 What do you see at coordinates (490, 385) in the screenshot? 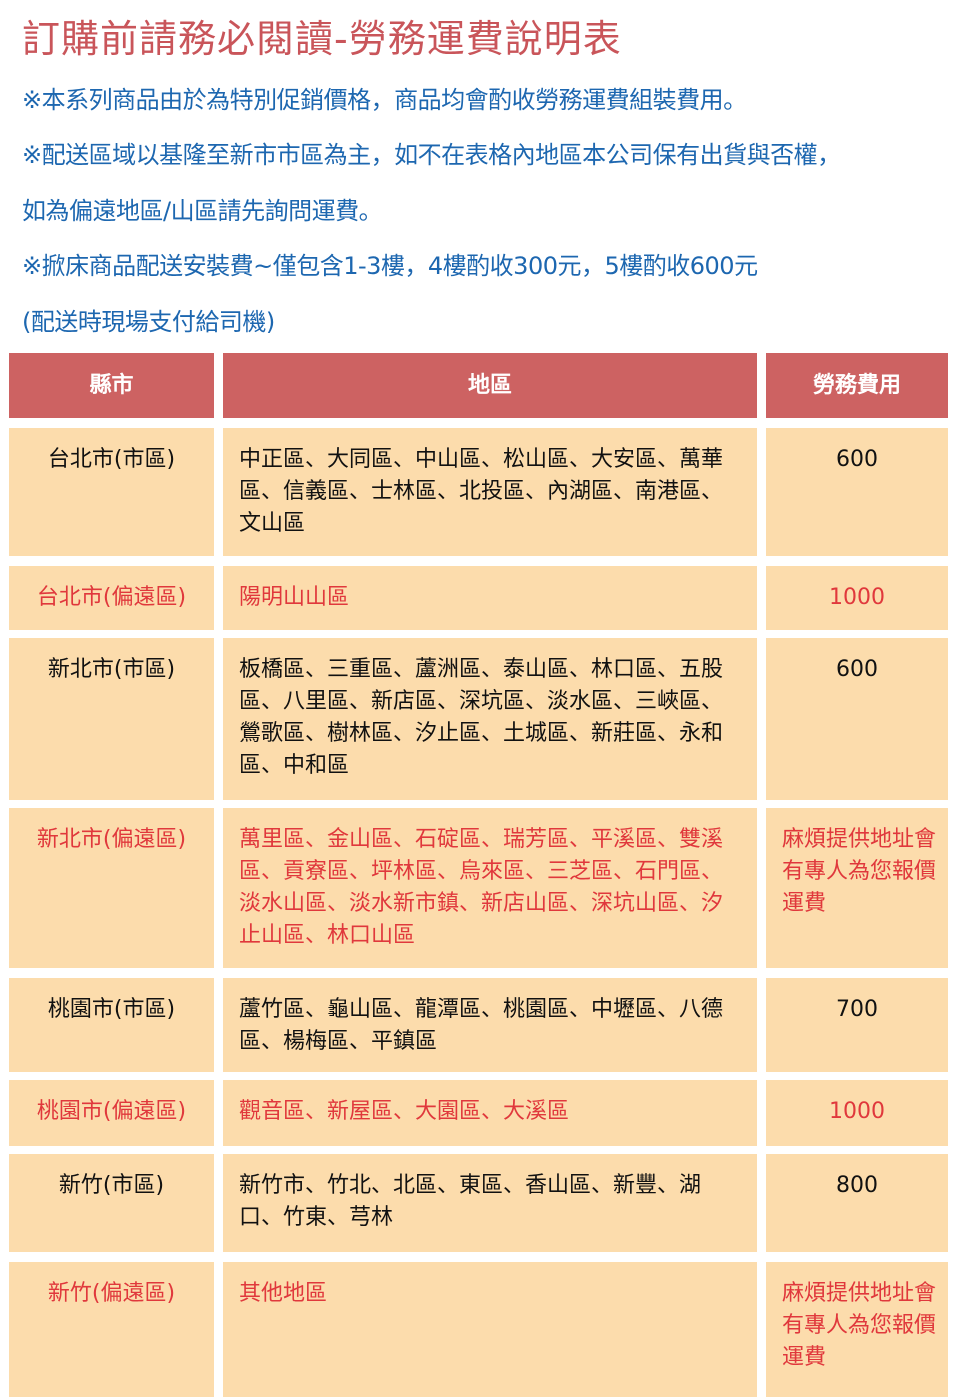
I see `header-area: 地區` at bounding box center [490, 385].